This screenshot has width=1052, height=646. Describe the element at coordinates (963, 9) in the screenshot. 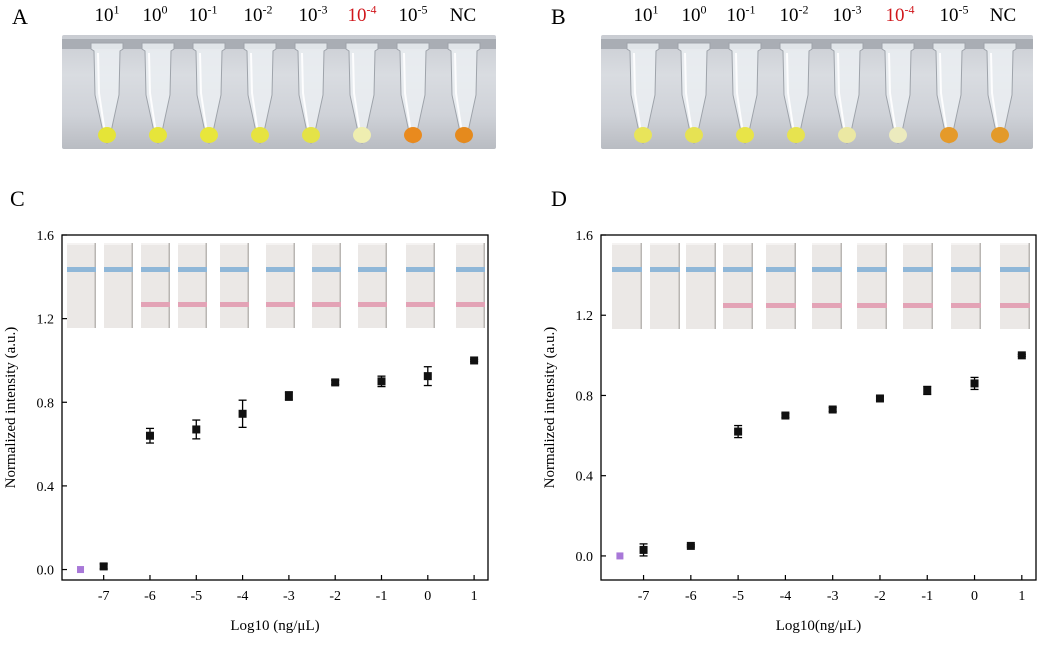

I see `tube-label-exponent: -5` at that location.